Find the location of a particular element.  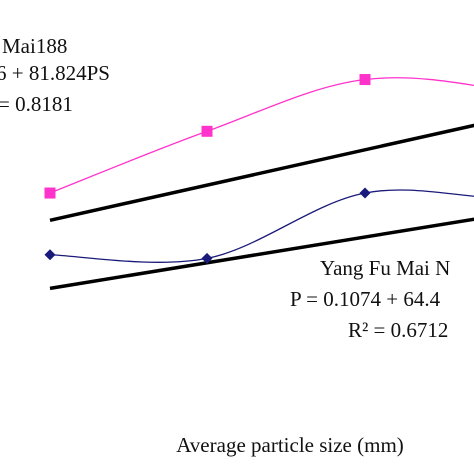

series2-name-label: Yang Fu Mai N is located at coordinates (385, 268).